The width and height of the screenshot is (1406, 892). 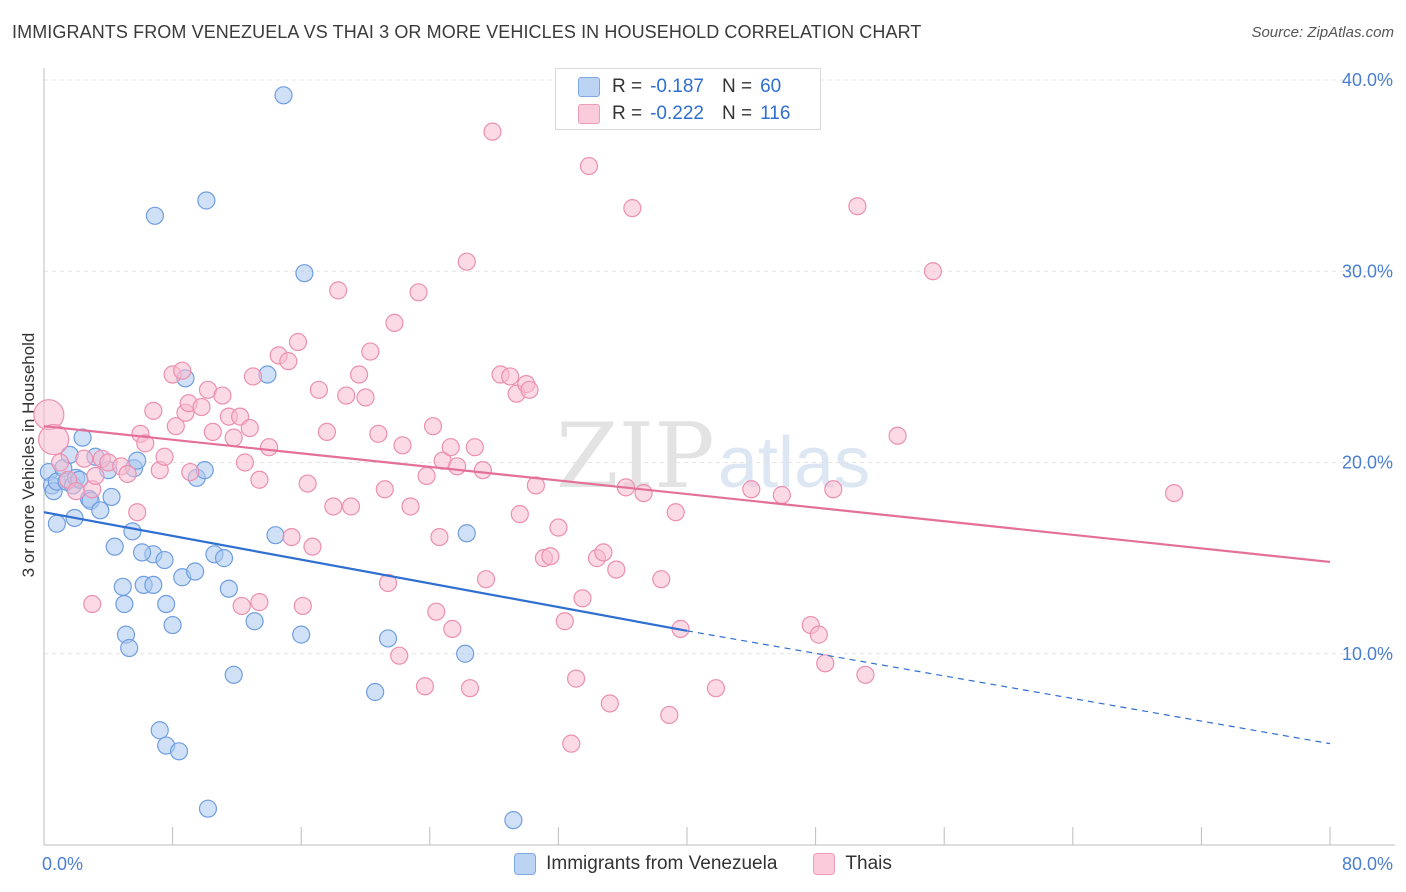 What do you see at coordinates (677, 86) in the screenshot?
I see `legend-r-value: -0.187` at bounding box center [677, 86].